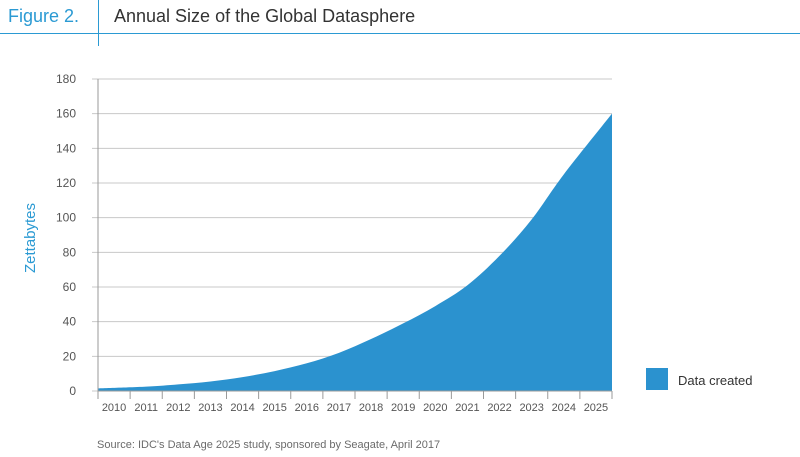 This screenshot has height=457, width=800. What do you see at coordinates (66, 183) in the screenshot?
I see `y-tick-label: 120` at bounding box center [66, 183].